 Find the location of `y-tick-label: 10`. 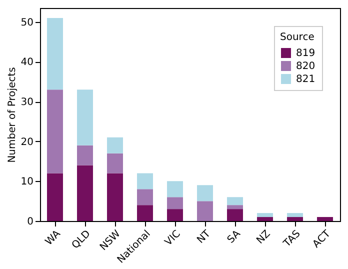

y-tick-label: 10 is located at coordinates (27, 182).